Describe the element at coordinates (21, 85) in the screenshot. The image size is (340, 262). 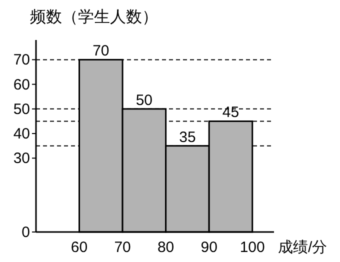
I see `y-tick-label: 60` at that location.